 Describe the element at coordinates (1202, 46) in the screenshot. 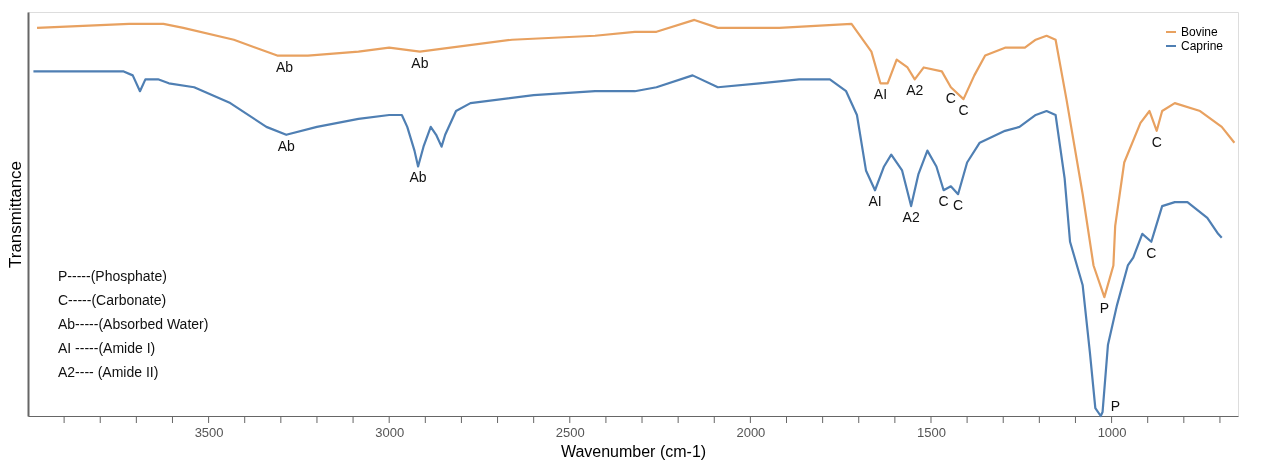

I see `legend-label: Caprine` at that location.